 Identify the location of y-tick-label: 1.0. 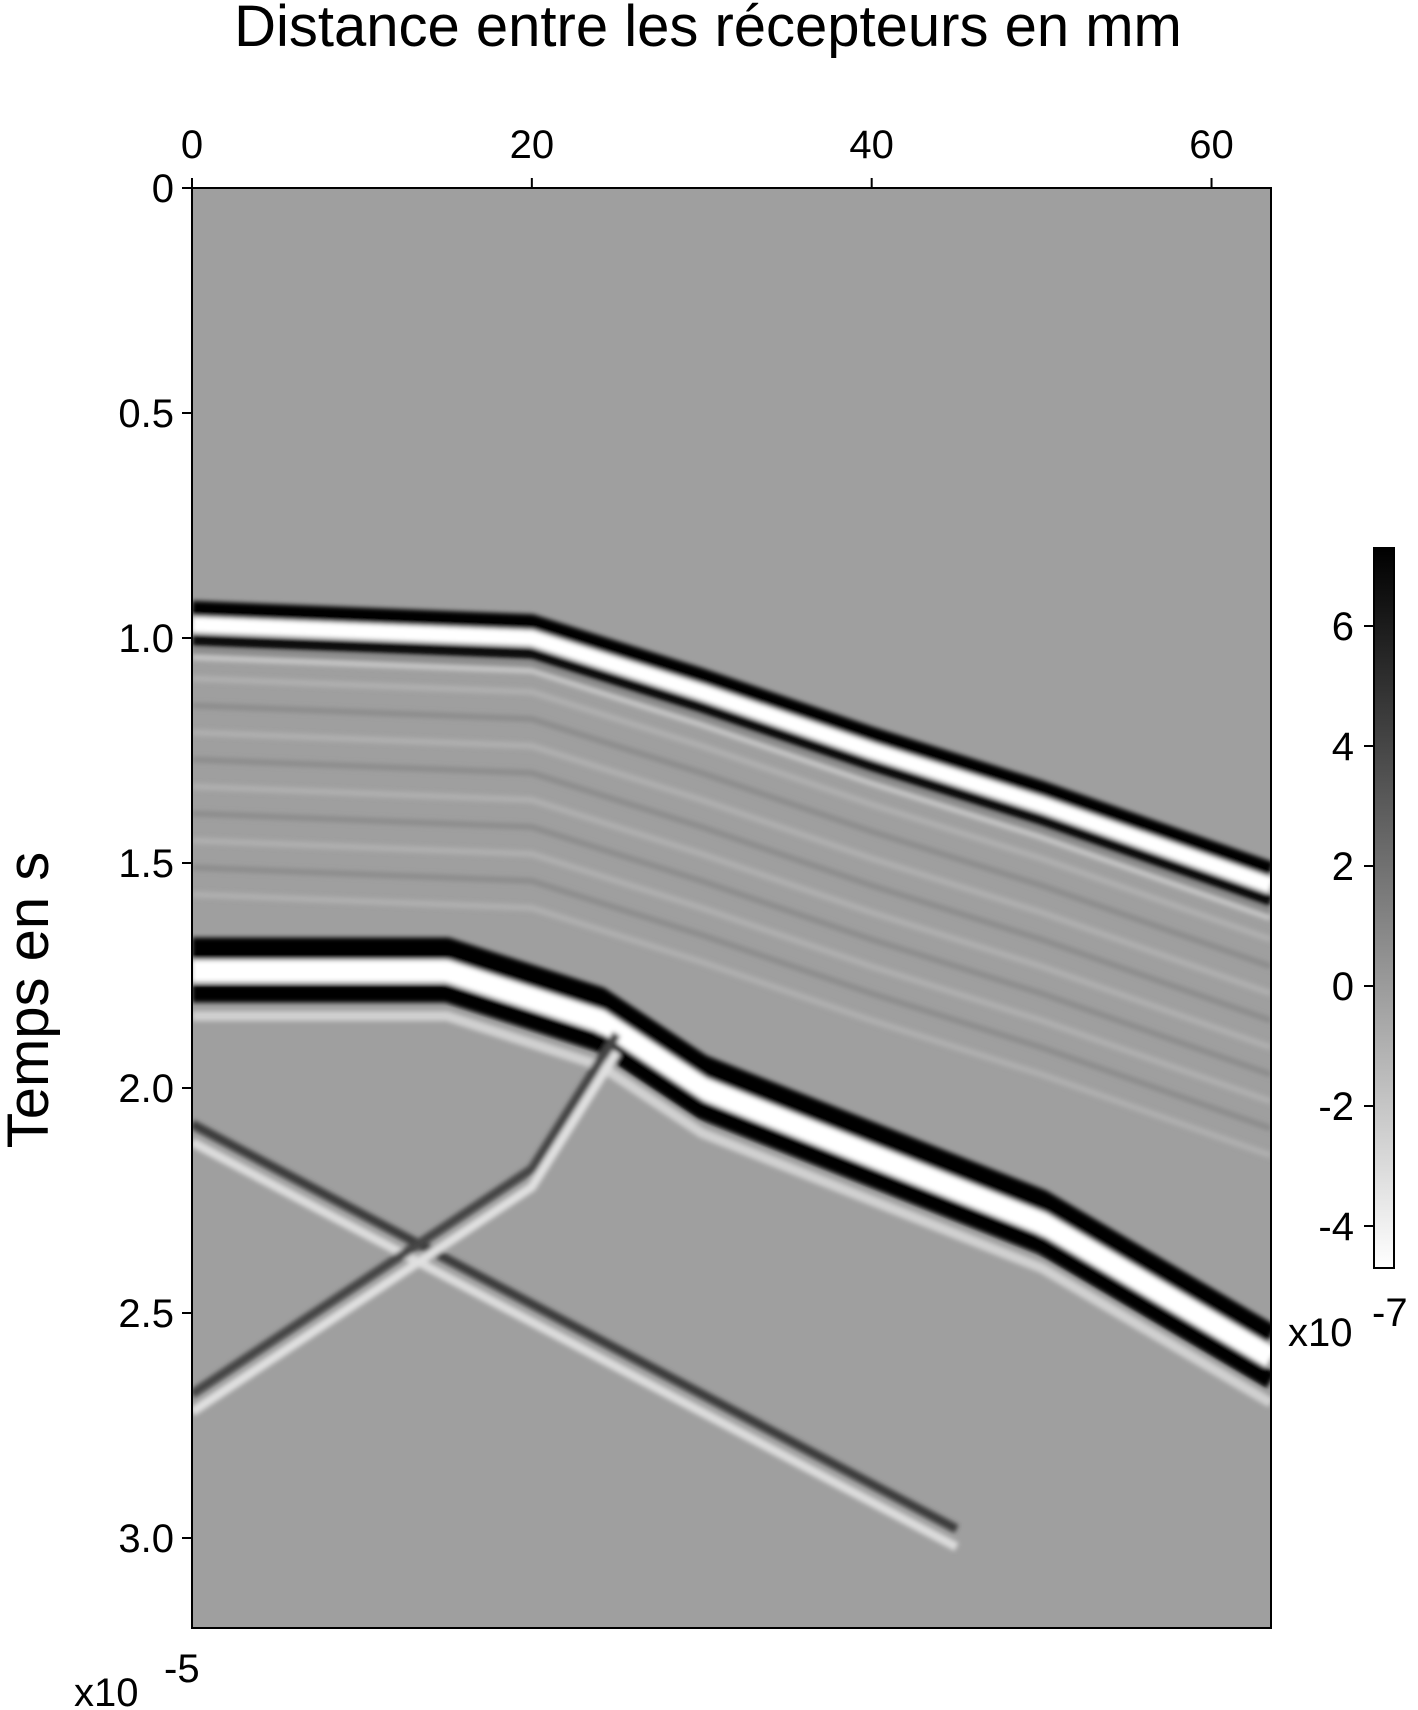
(146, 639).